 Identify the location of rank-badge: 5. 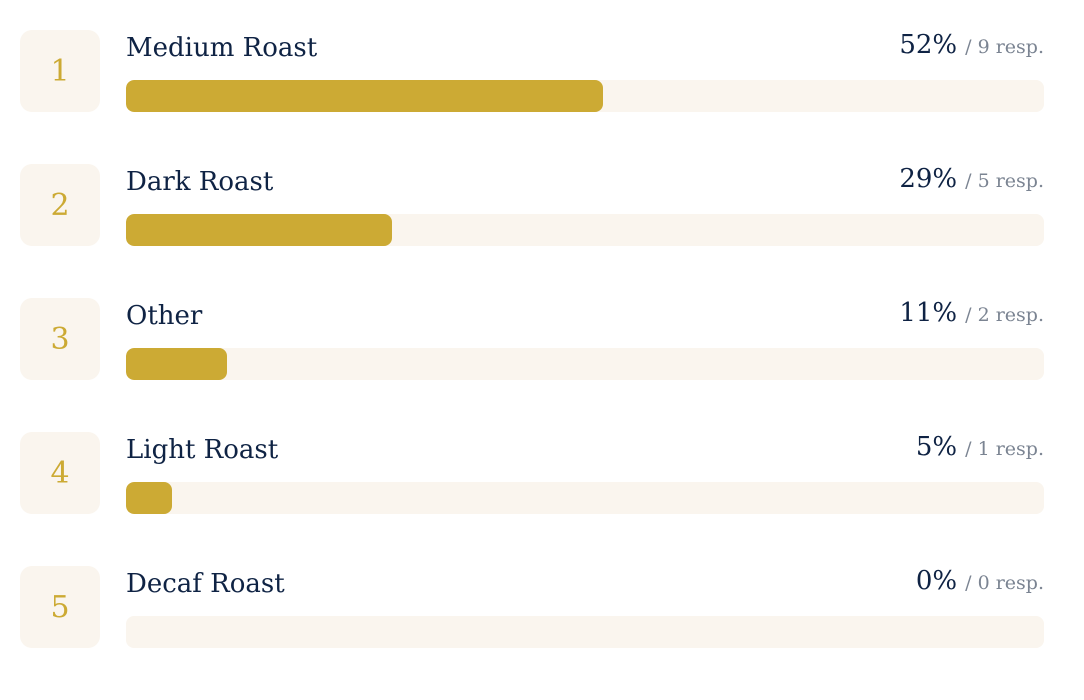
(60, 607).